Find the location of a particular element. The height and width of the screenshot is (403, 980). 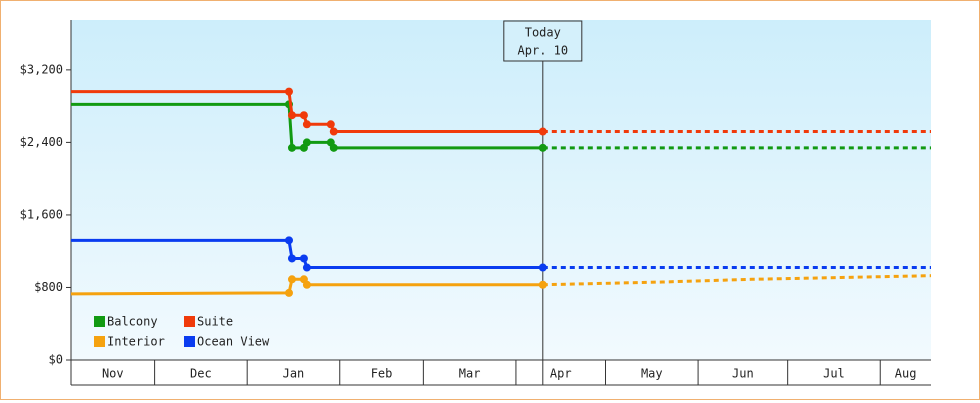

projection-line is located at coordinates (737, 280).